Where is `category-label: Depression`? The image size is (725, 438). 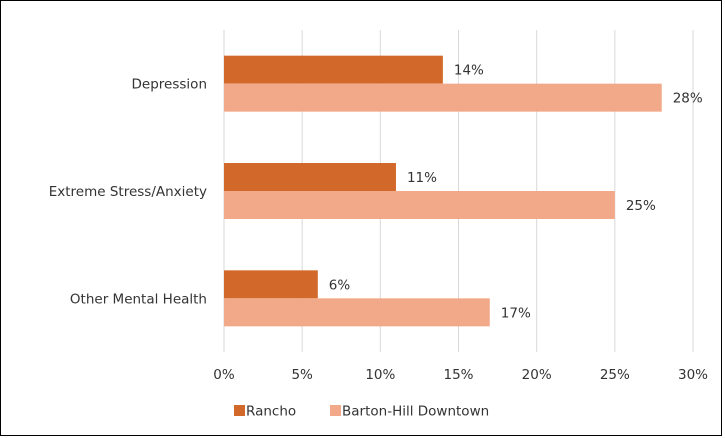
category-label: Depression is located at coordinates (169, 85).